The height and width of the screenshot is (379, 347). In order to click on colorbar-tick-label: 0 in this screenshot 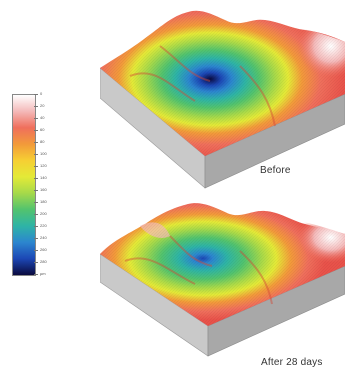, I will do `click(41, 93)`.